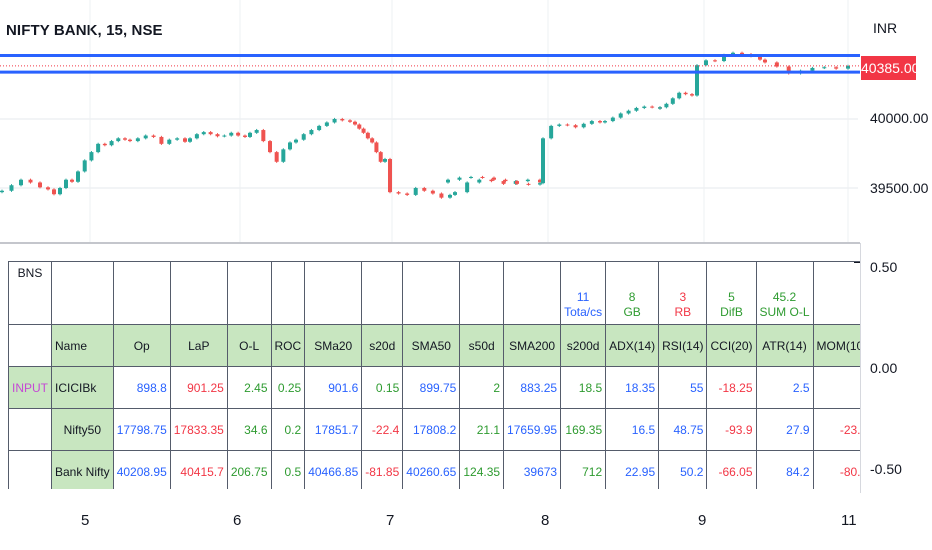 The width and height of the screenshot is (932, 550). What do you see at coordinates (583, 387) in the screenshot?
I see `table-cell: 18.5` at bounding box center [583, 387].